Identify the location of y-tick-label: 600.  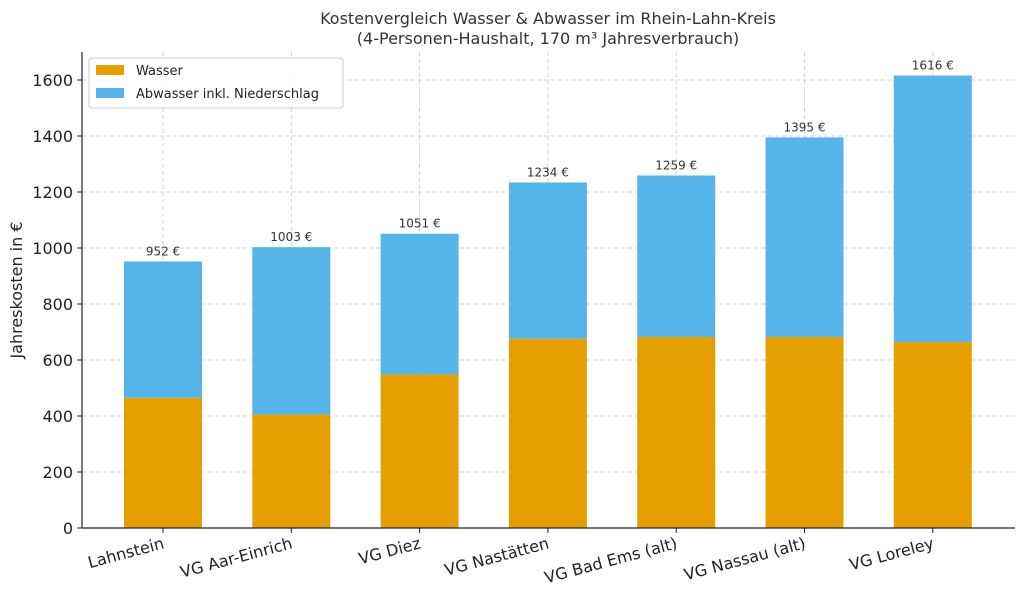
(57, 360).